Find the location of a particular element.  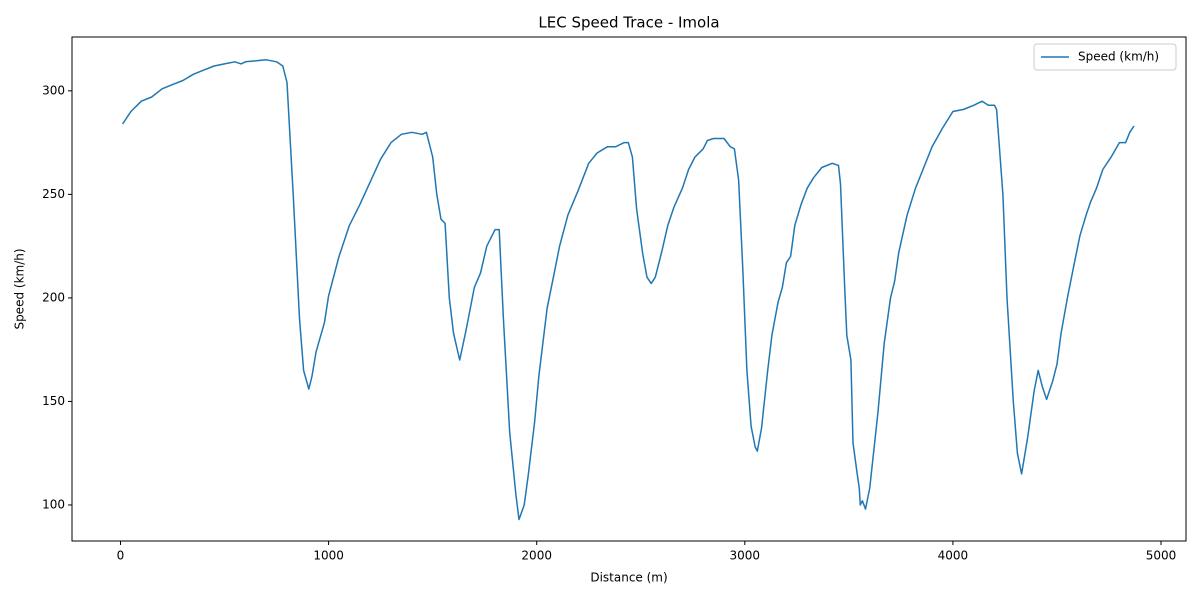

legend-label: Speed (km/h) is located at coordinates (1118, 57).